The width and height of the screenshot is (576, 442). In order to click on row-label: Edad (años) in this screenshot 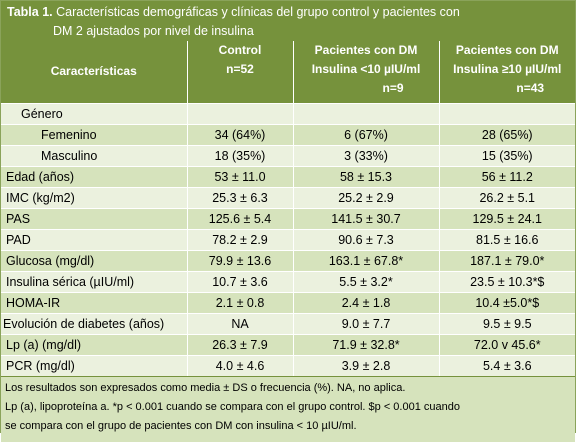, I will do `click(94, 176)`.